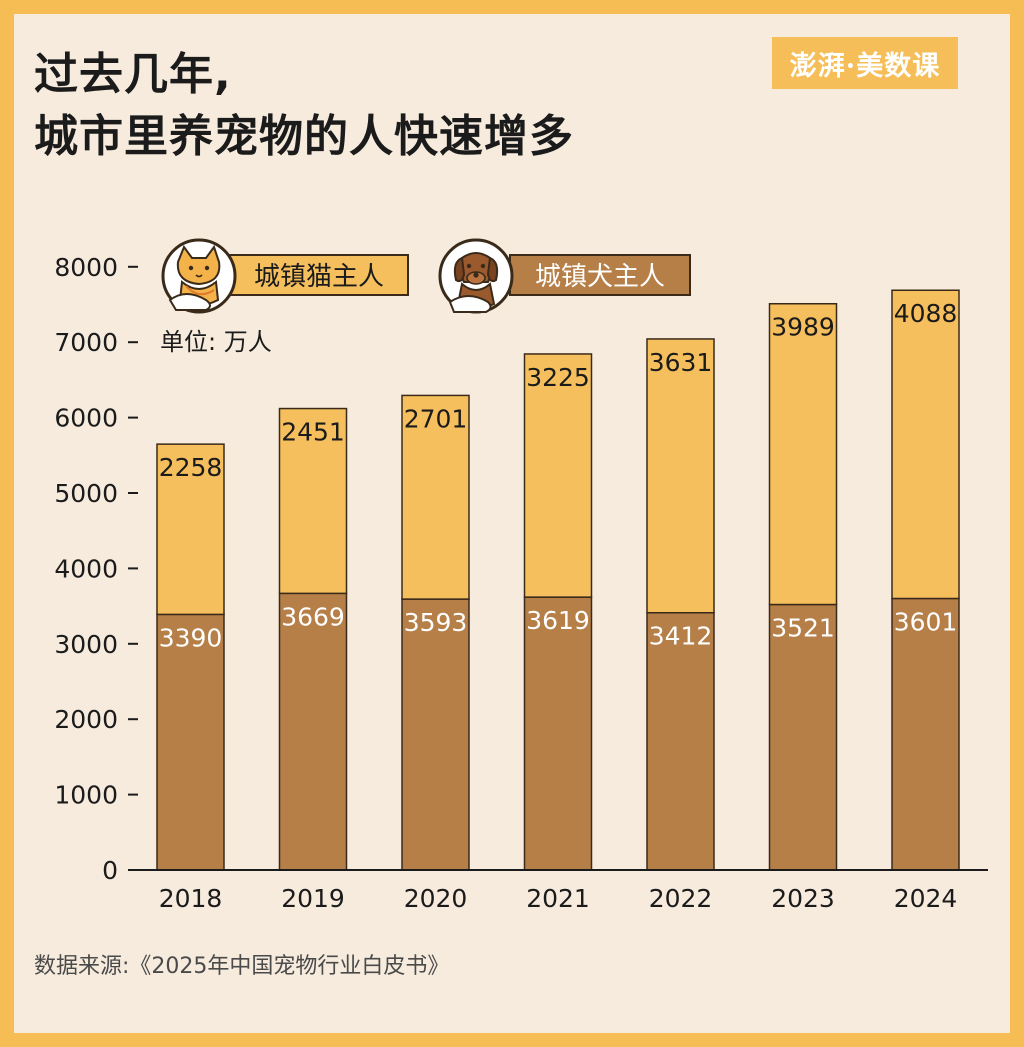 The width and height of the screenshot is (1024, 1047). Describe the element at coordinates (86, 418) in the screenshot. I see `y-tick-label: 6000` at that location.